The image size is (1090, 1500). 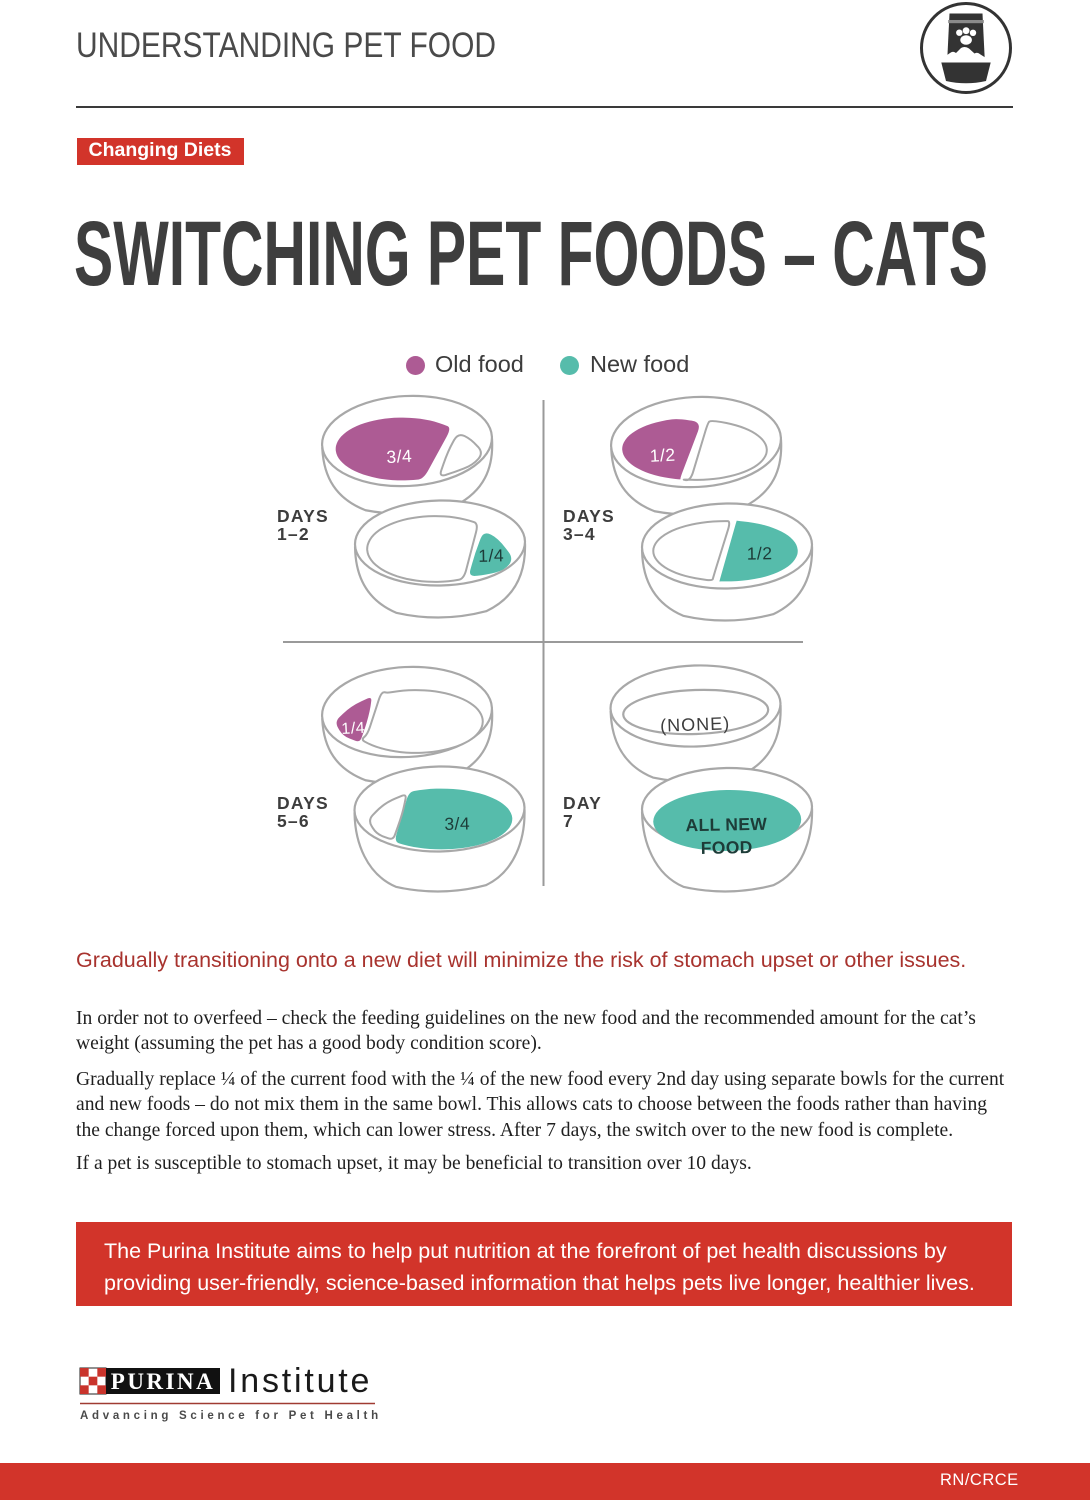 I want to click on svg-text: PURINA, so click(x=163, y=1381).